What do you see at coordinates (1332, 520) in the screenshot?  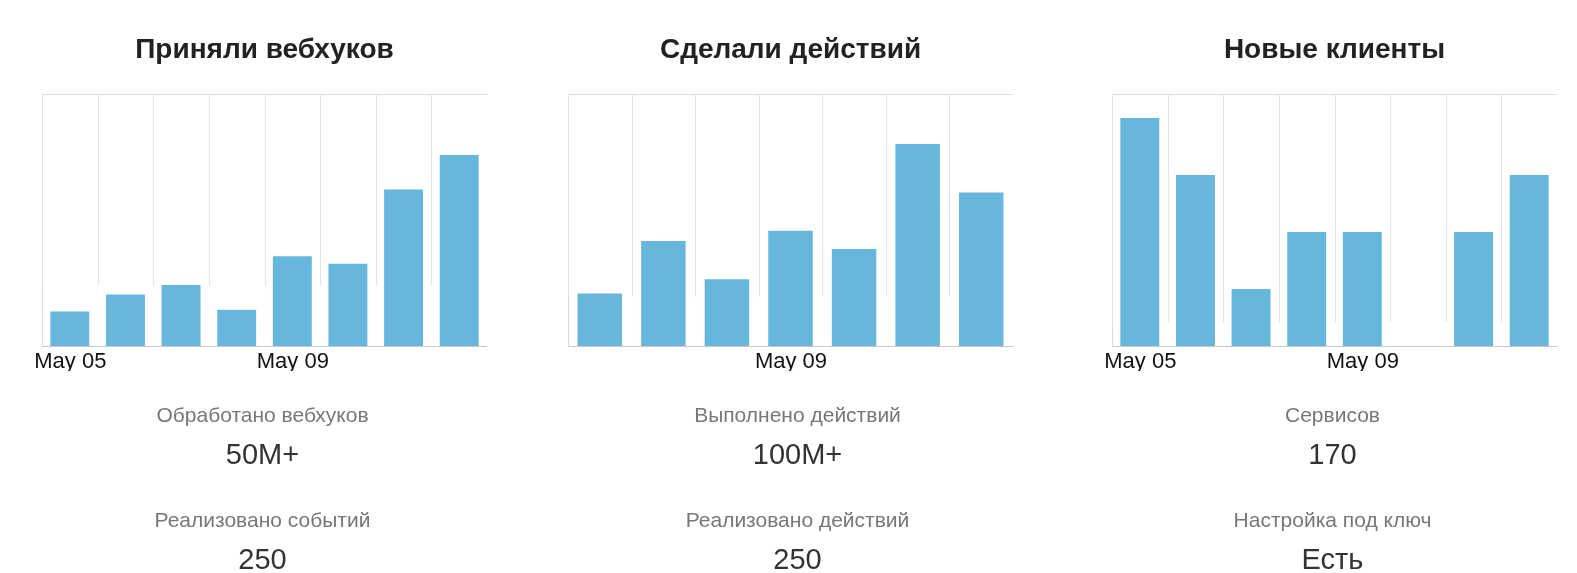 I see `text: Настройка под ключ` at bounding box center [1332, 520].